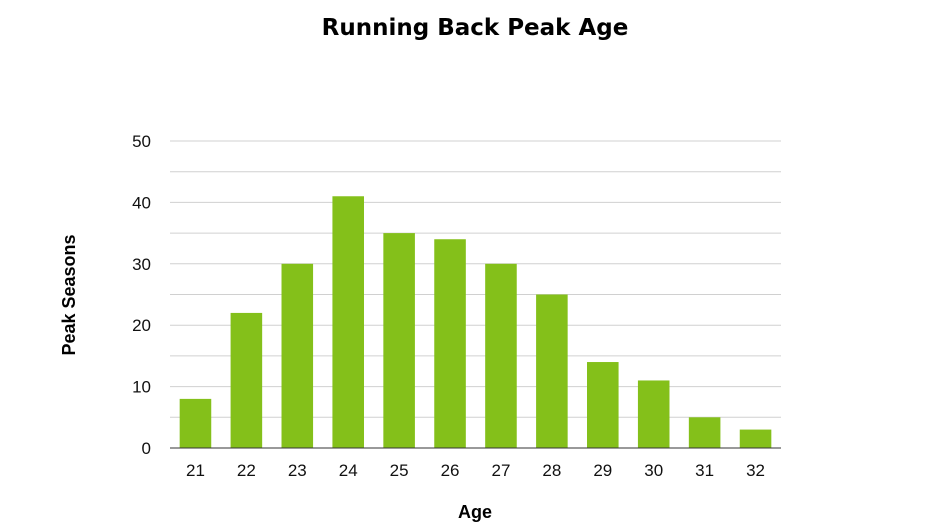  I want to click on y-tick-label: 40, so click(141, 202).